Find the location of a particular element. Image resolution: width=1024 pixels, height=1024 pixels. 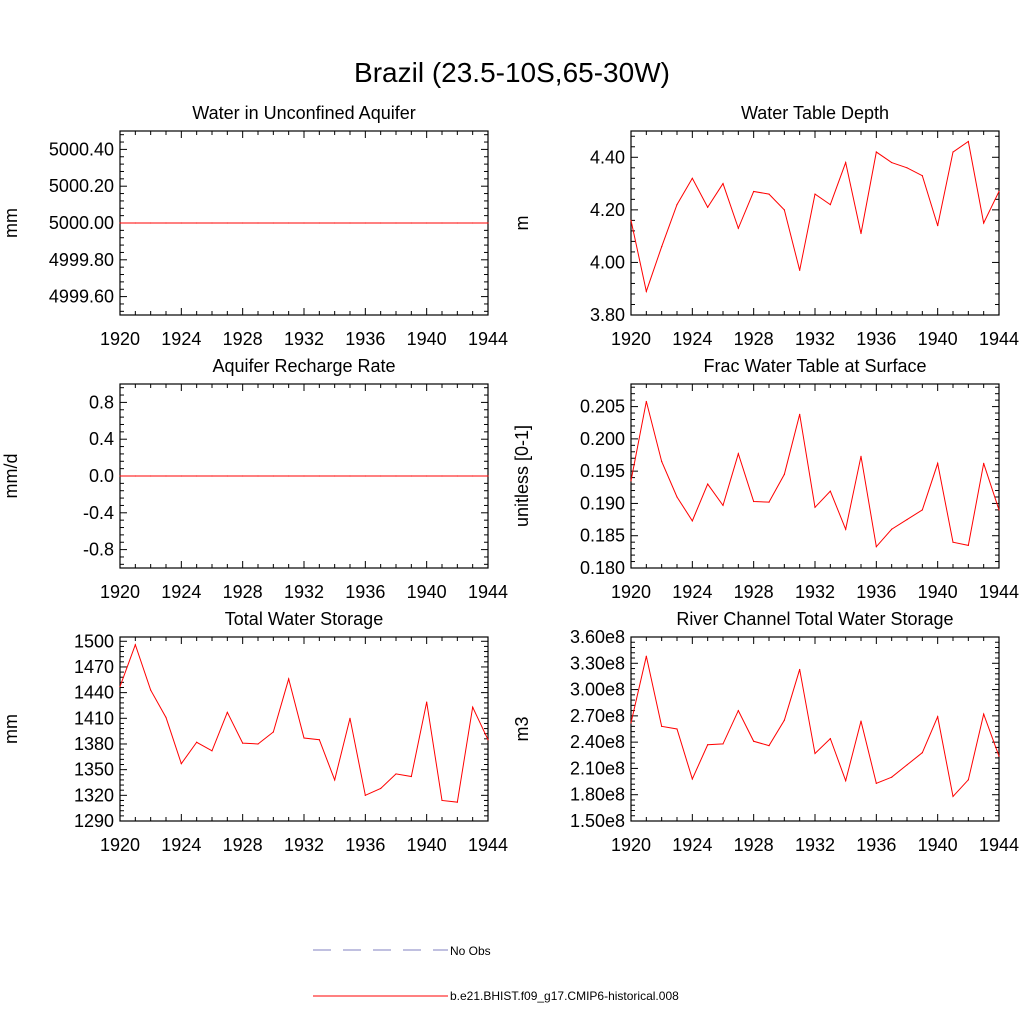

y-tick-label: 3.00e8 is located at coordinates (597, 690).